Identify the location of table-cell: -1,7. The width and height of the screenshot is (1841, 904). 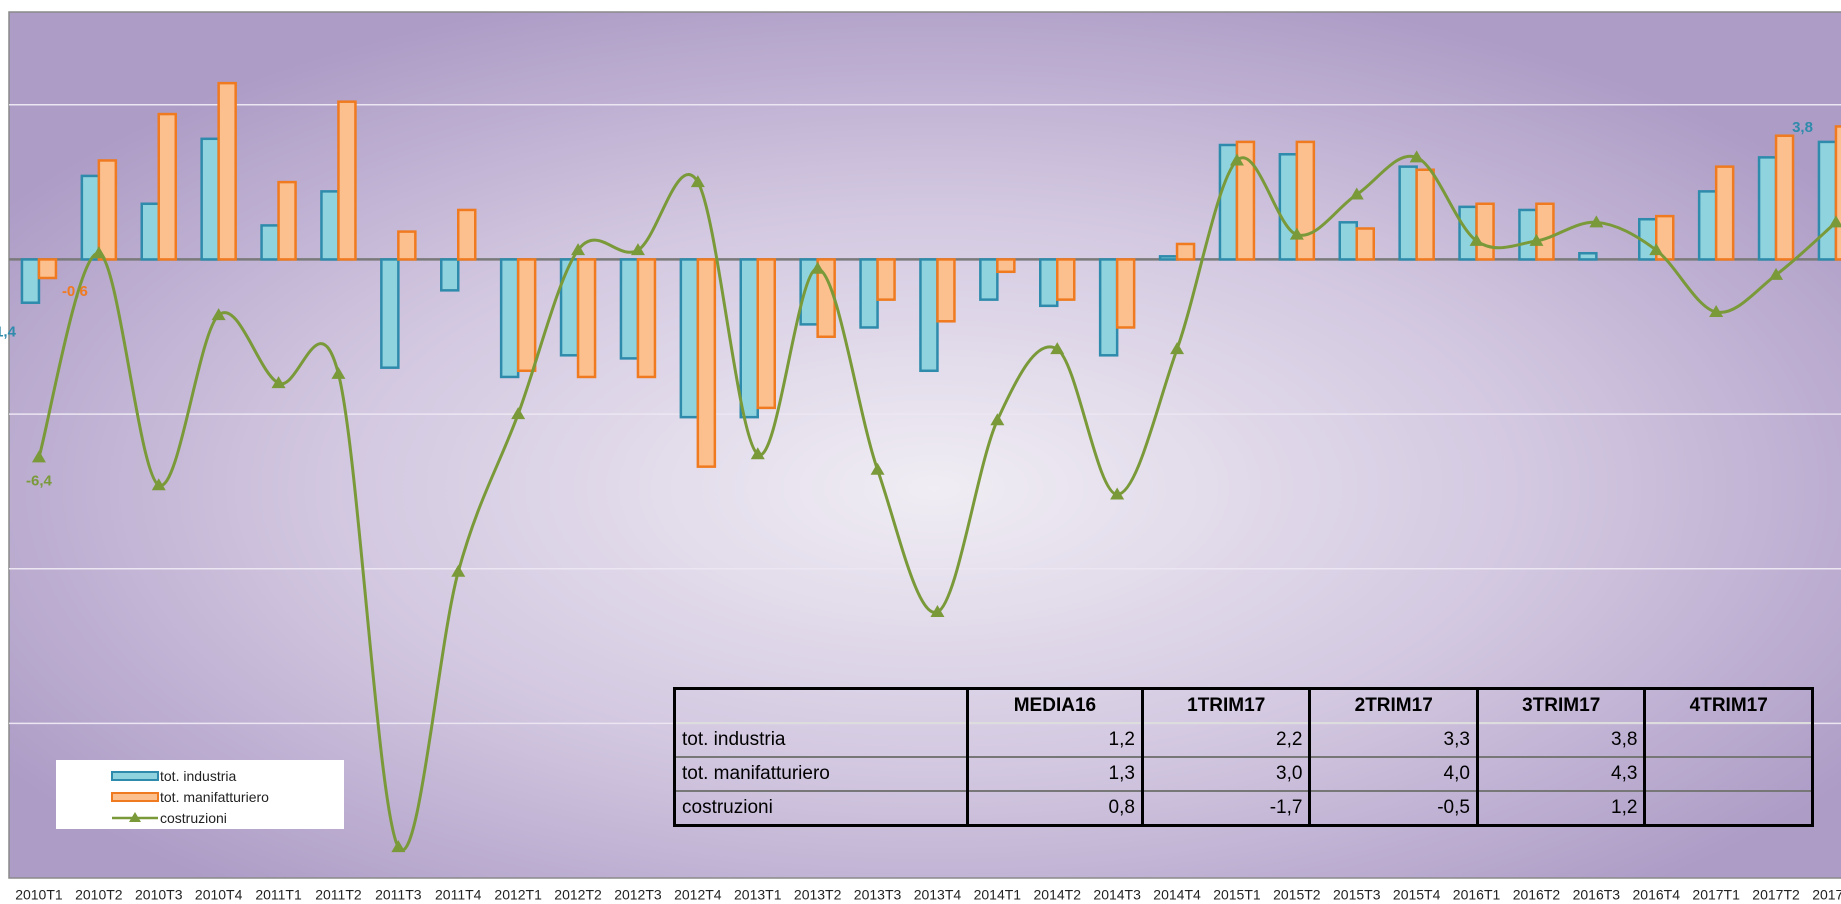
(1225, 809).